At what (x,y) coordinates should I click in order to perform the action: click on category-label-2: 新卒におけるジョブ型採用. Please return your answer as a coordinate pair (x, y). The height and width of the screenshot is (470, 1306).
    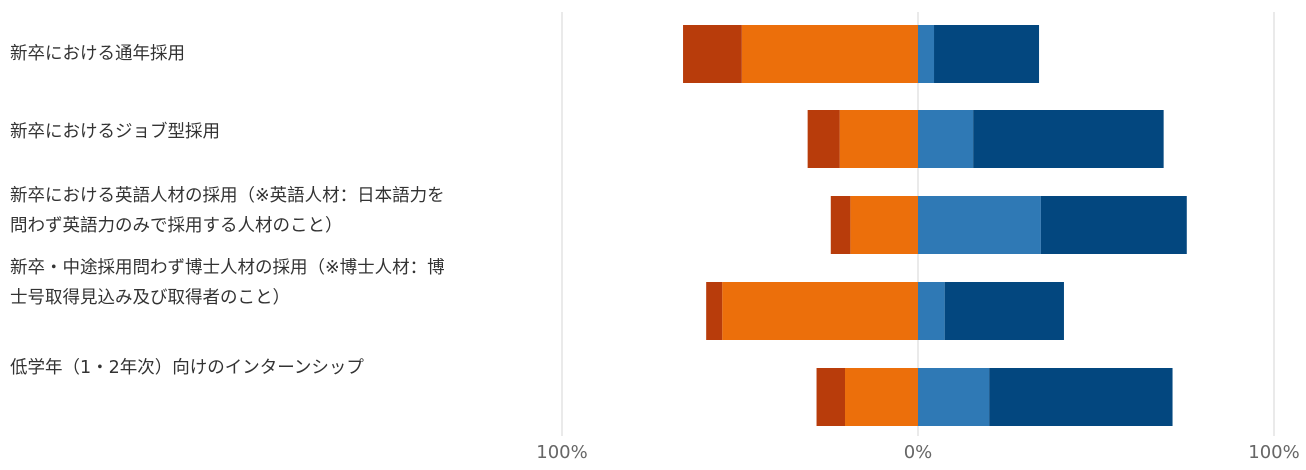
    Looking at the image, I should click on (115, 132).